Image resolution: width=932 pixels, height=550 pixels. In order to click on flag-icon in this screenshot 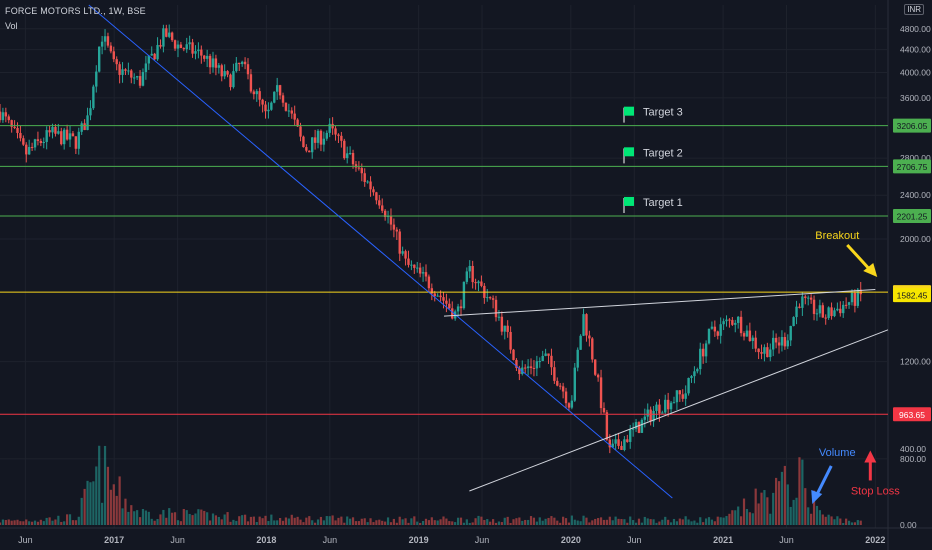, I will do `click(629, 152)`.